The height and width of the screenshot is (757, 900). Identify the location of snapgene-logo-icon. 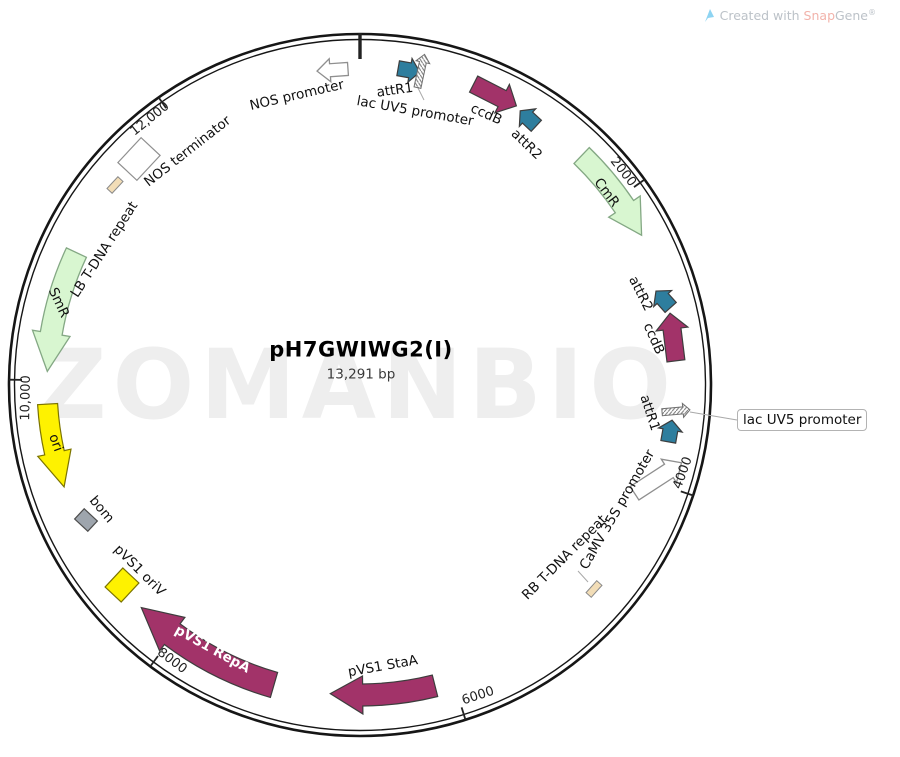
(709, 15).